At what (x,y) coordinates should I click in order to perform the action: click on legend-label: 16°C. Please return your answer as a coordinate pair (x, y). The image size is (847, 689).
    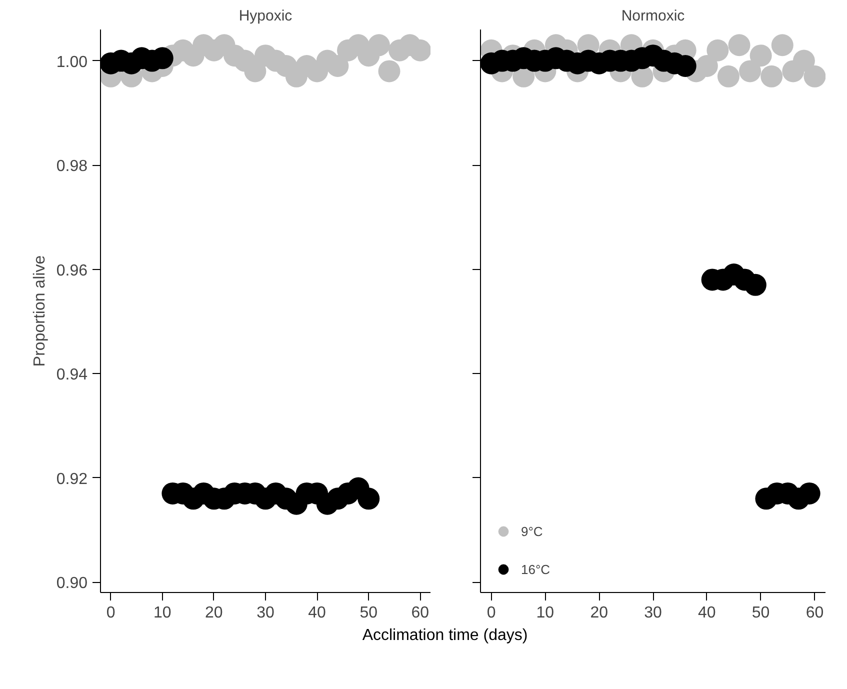
    Looking at the image, I should click on (535, 569).